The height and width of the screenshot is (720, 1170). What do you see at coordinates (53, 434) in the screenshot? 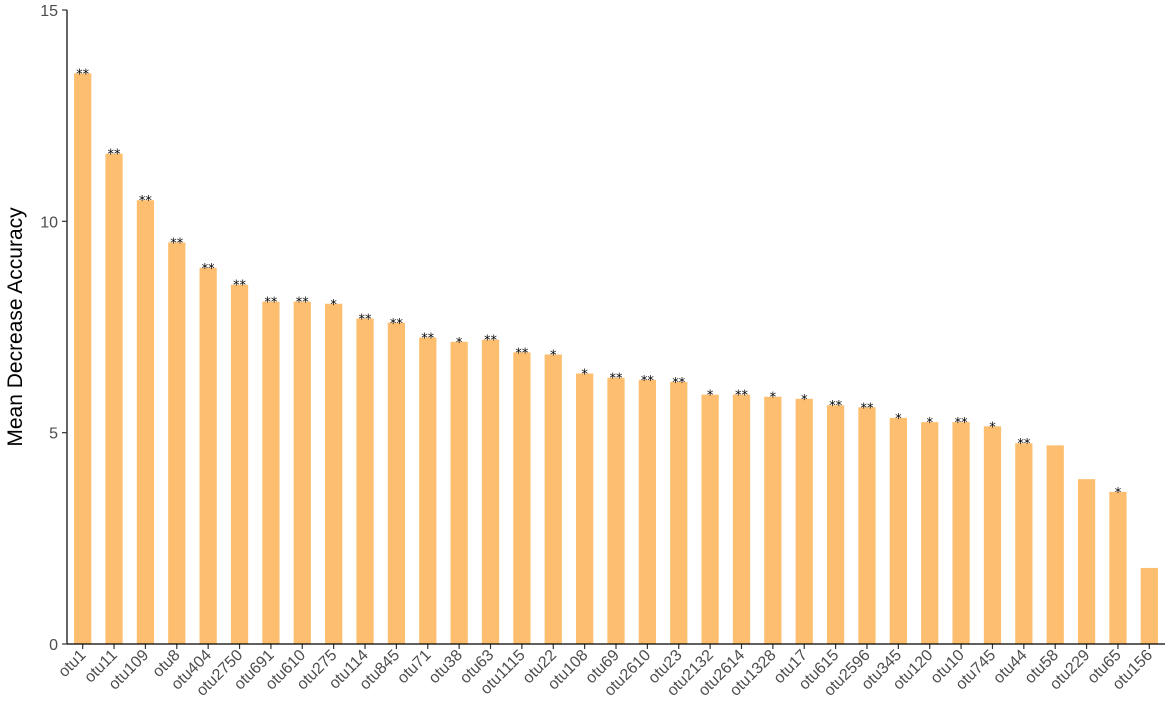
I see `y-tick-label: 5` at bounding box center [53, 434].